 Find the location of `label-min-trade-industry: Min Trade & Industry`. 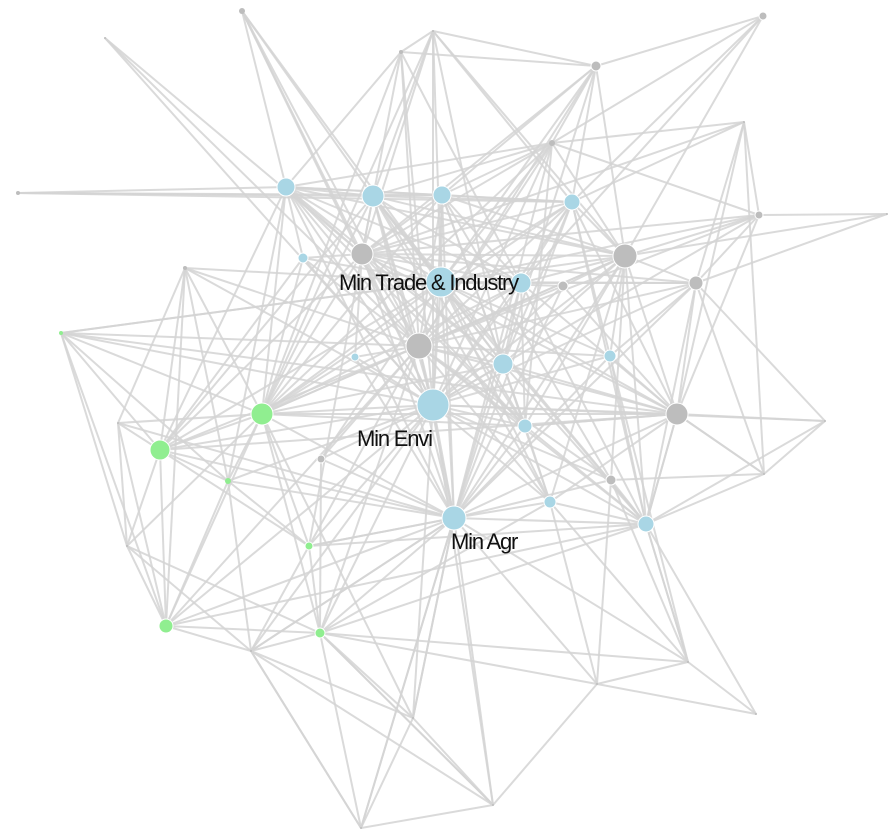

label-min-trade-industry: Min Trade & Industry is located at coordinates (429, 282).